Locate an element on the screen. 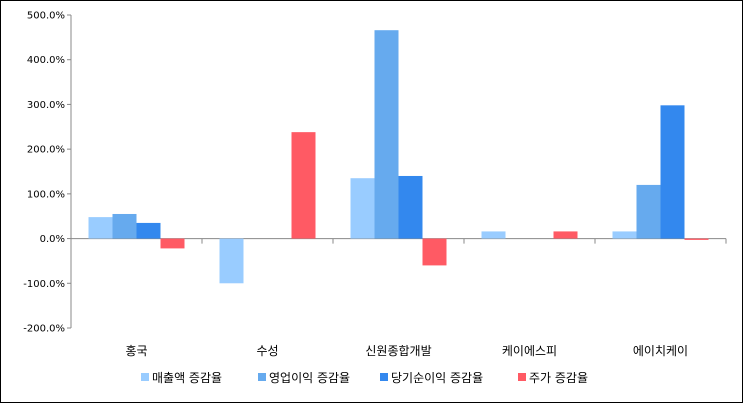 The width and height of the screenshot is (743, 403). y-tick-label: 500.0% is located at coordinates (46, 16).